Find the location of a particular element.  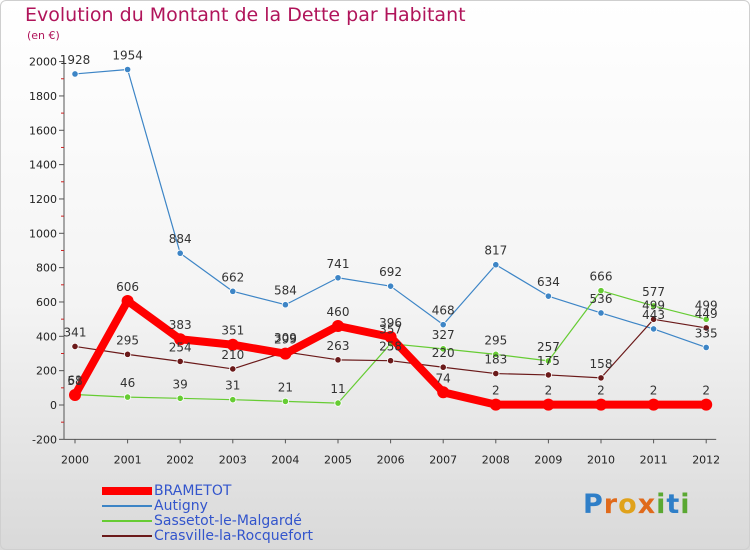

data-label: 443 is located at coordinates (653, 315).